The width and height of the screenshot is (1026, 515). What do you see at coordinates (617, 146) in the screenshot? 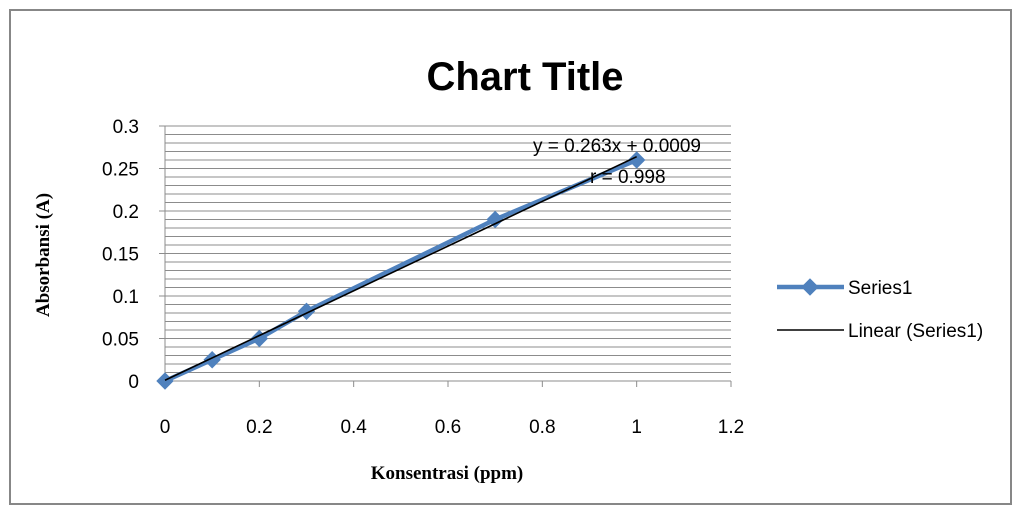
I see `trendline-equation: y = 0.263x + 0.0009` at bounding box center [617, 146].